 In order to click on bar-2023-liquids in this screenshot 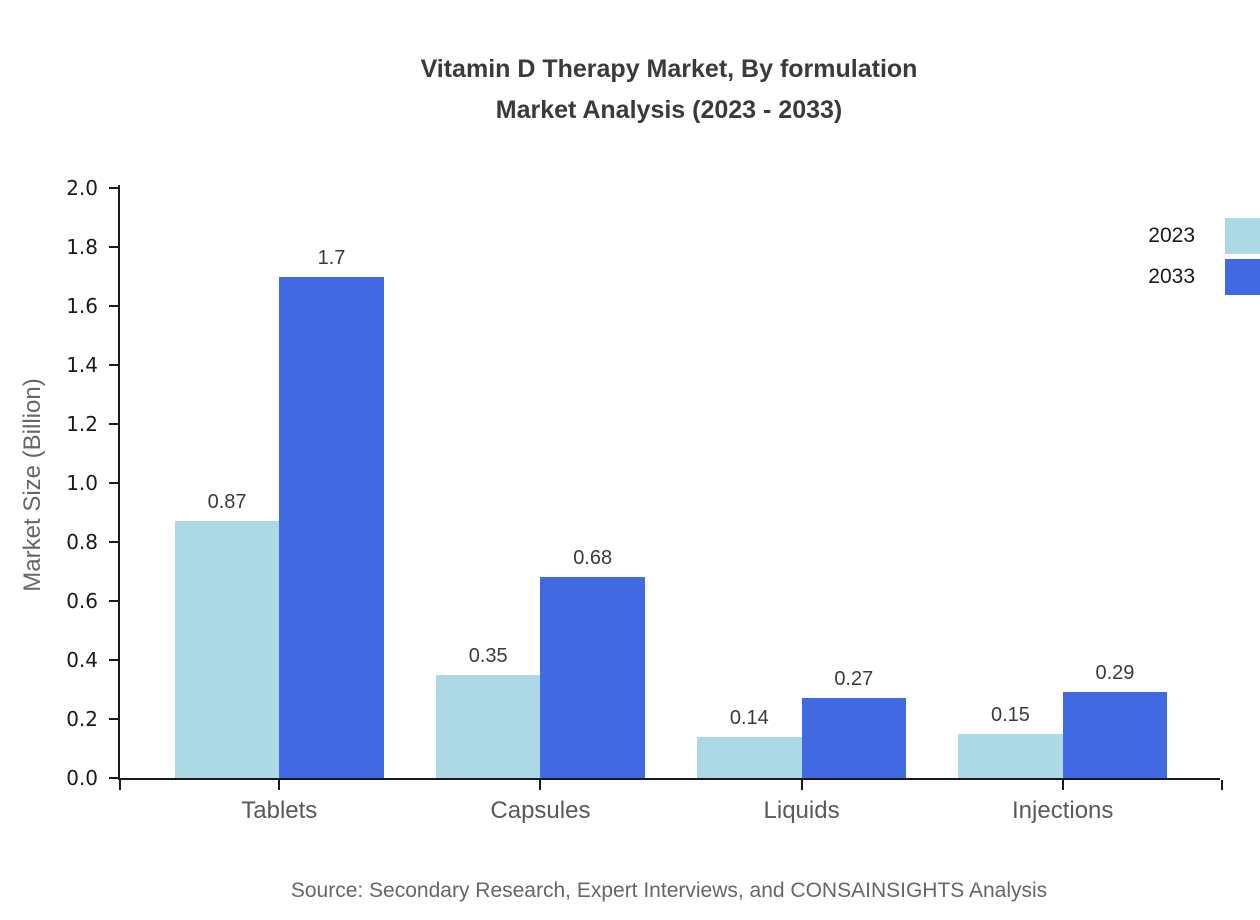, I will do `click(749, 757)`.